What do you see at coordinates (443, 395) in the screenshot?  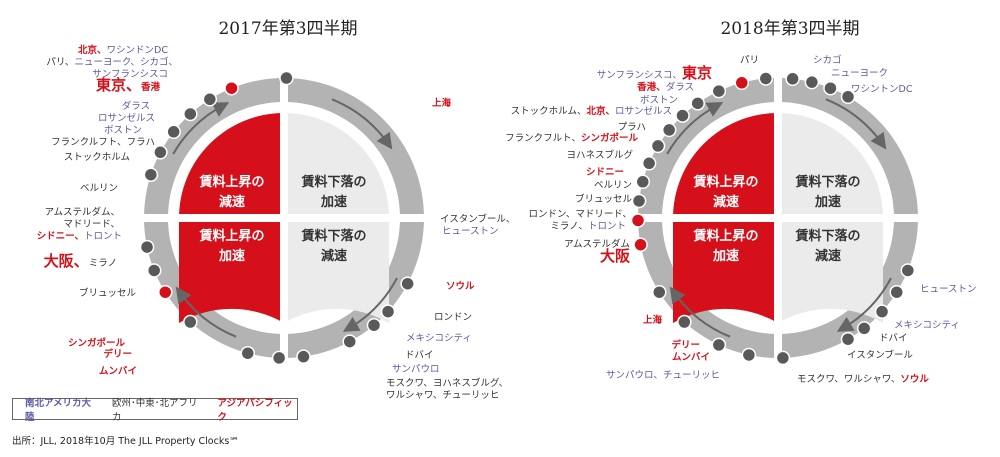 I see `city-segment: ワルシャワ、チューリッヒ` at bounding box center [443, 395].